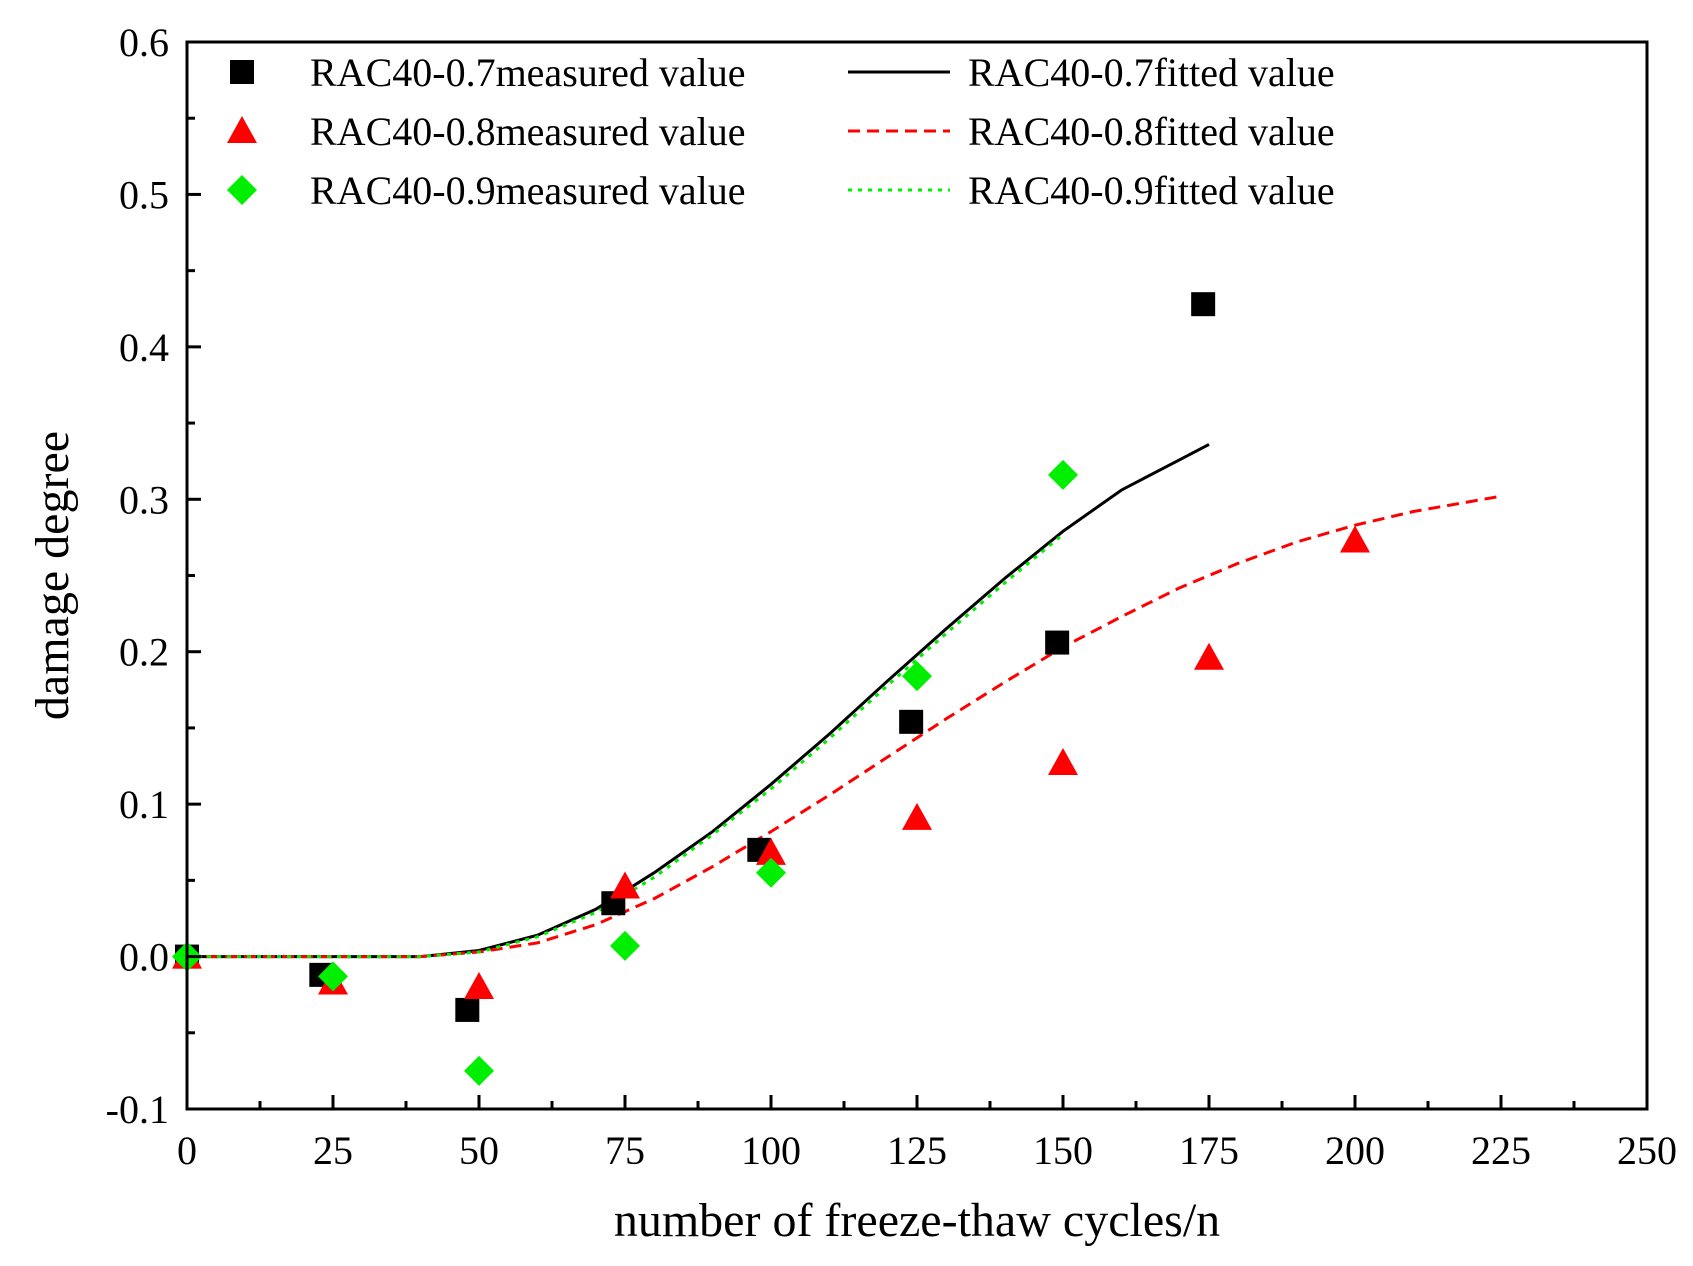 The image size is (1693, 1266). What do you see at coordinates (1151, 190) in the screenshot?
I see `legend-label: RAC40-0.9fitted value` at bounding box center [1151, 190].